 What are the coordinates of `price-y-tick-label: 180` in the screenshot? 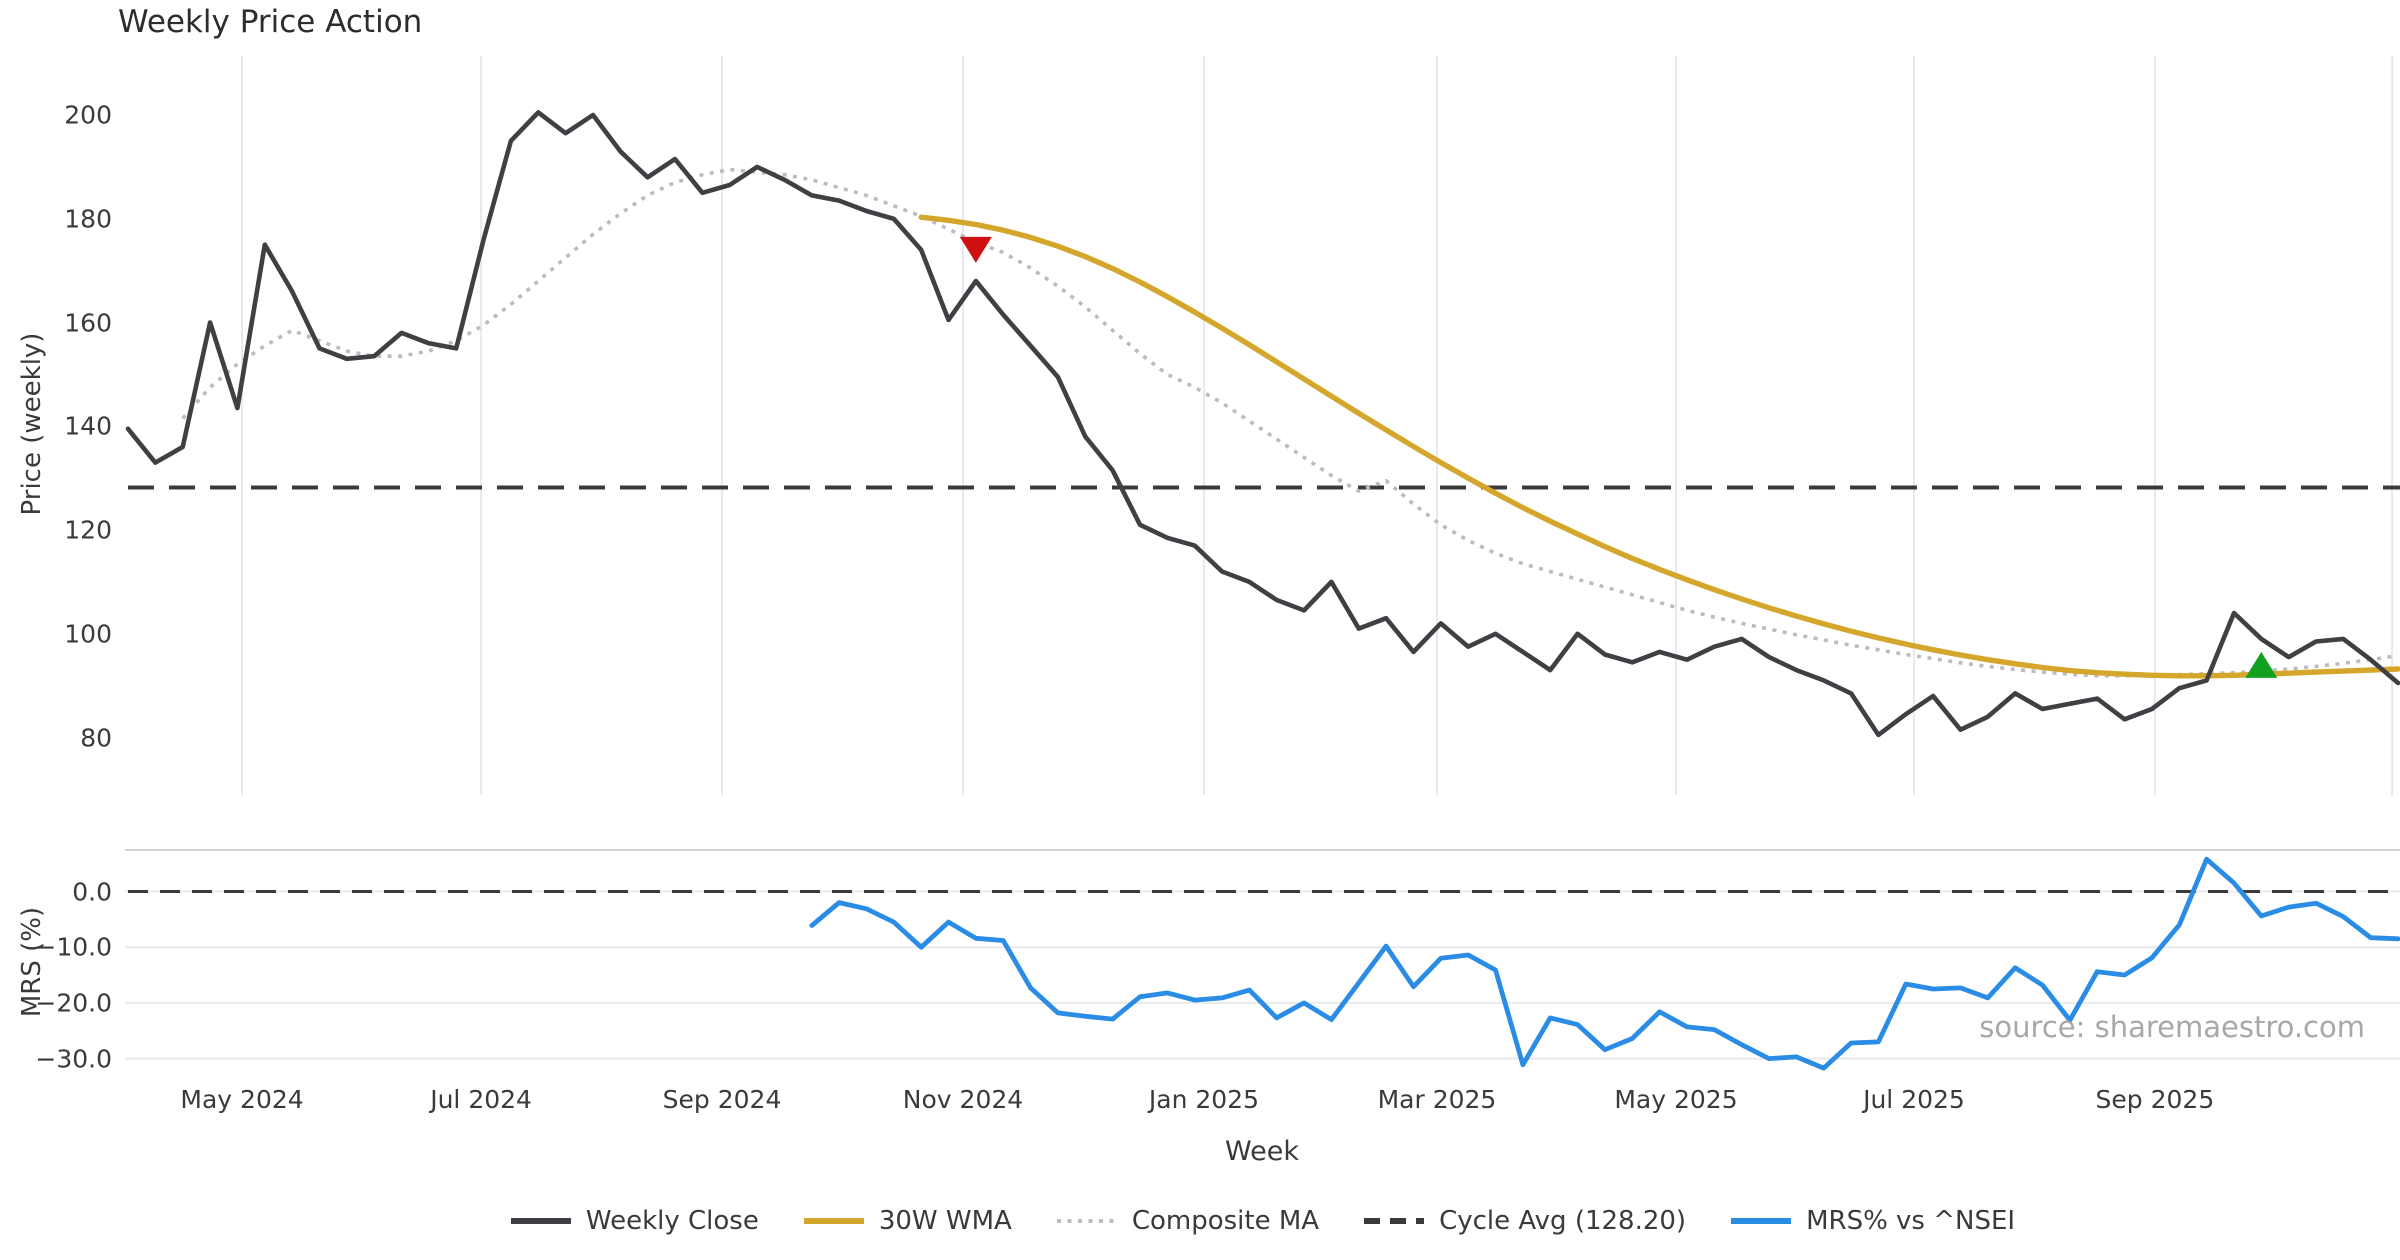 It's located at (88, 219).